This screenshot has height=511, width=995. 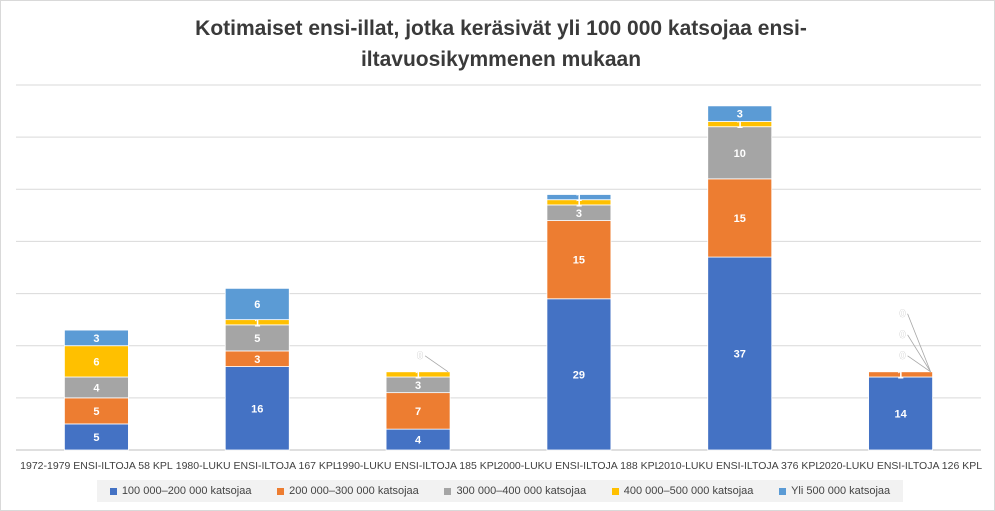 I want to click on category-label: 1980-LUKU ENSI-ILTOJA 167 KPL, so click(x=257, y=466).